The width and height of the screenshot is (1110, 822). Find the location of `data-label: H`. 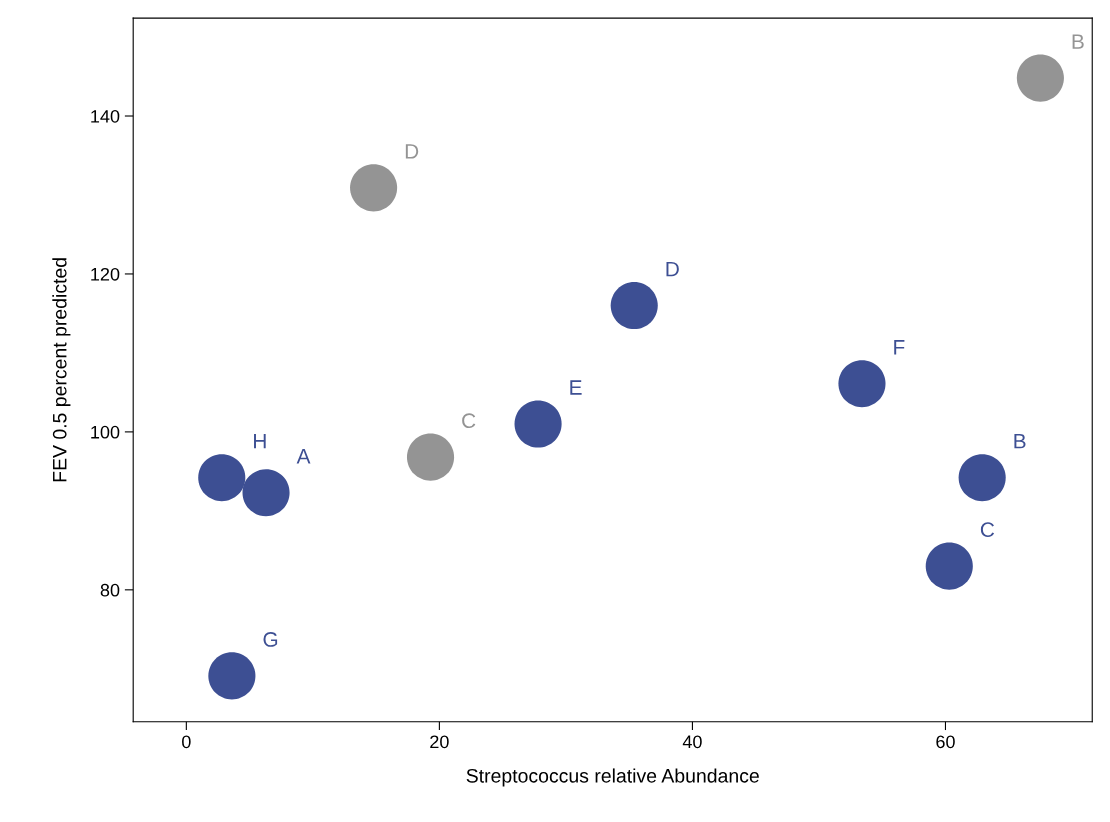

data-label: H is located at coordinates (260, 441).